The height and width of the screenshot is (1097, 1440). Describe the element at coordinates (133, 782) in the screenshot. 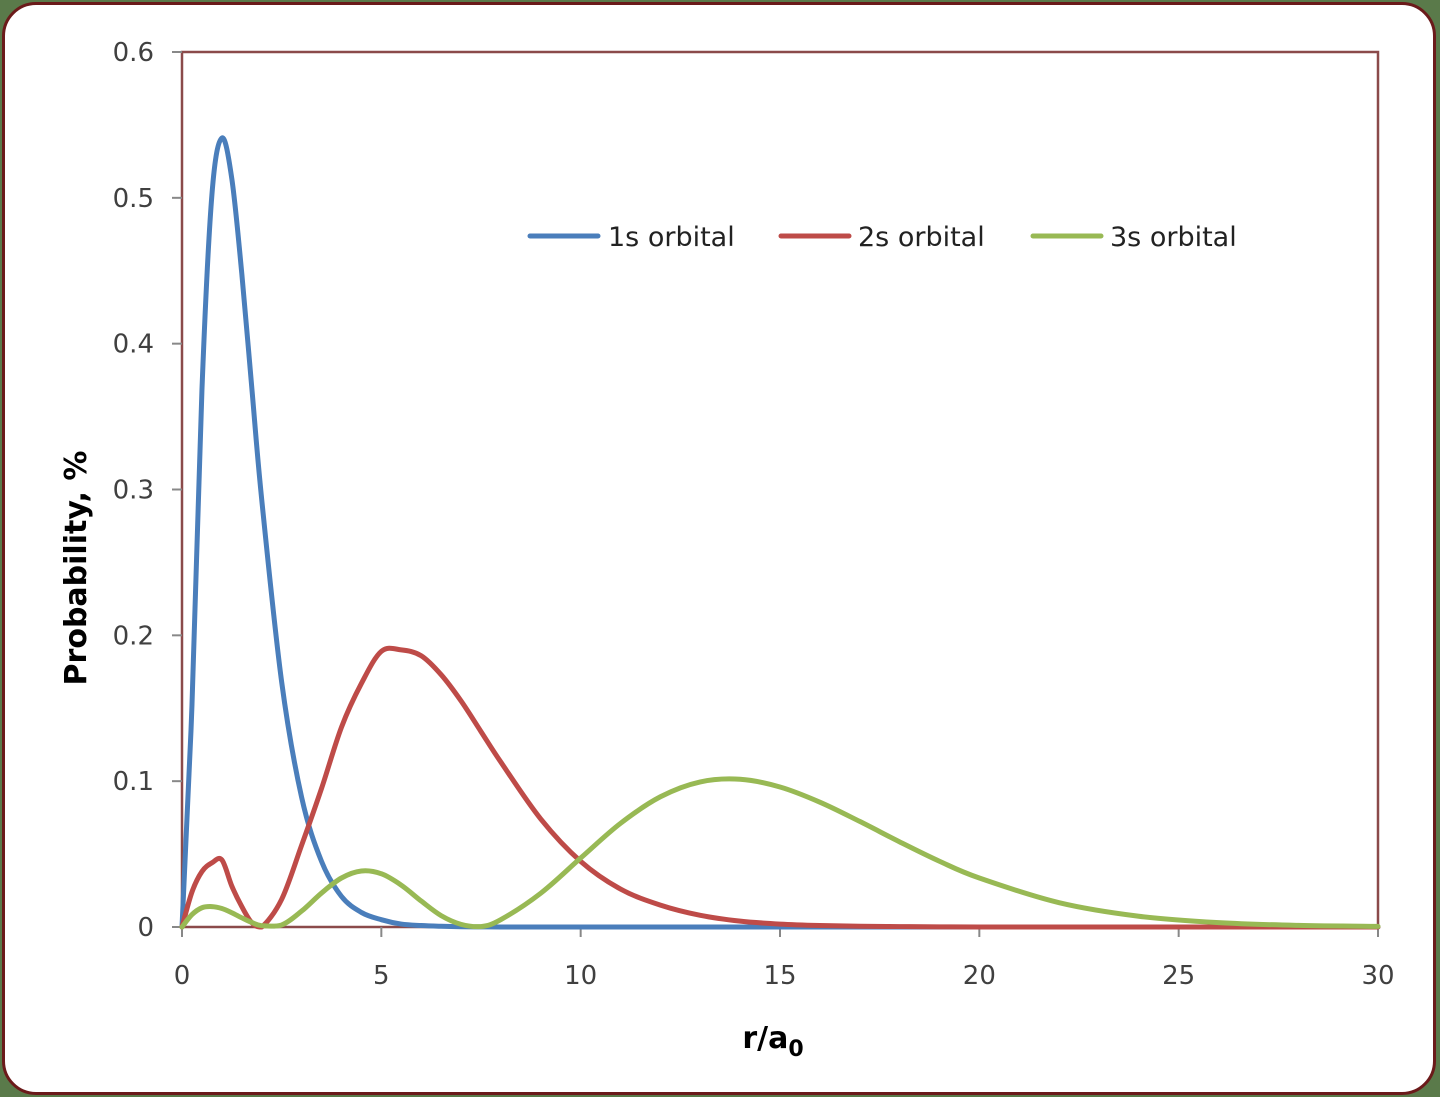

I see `y-tick-label: 0.1` at that location.